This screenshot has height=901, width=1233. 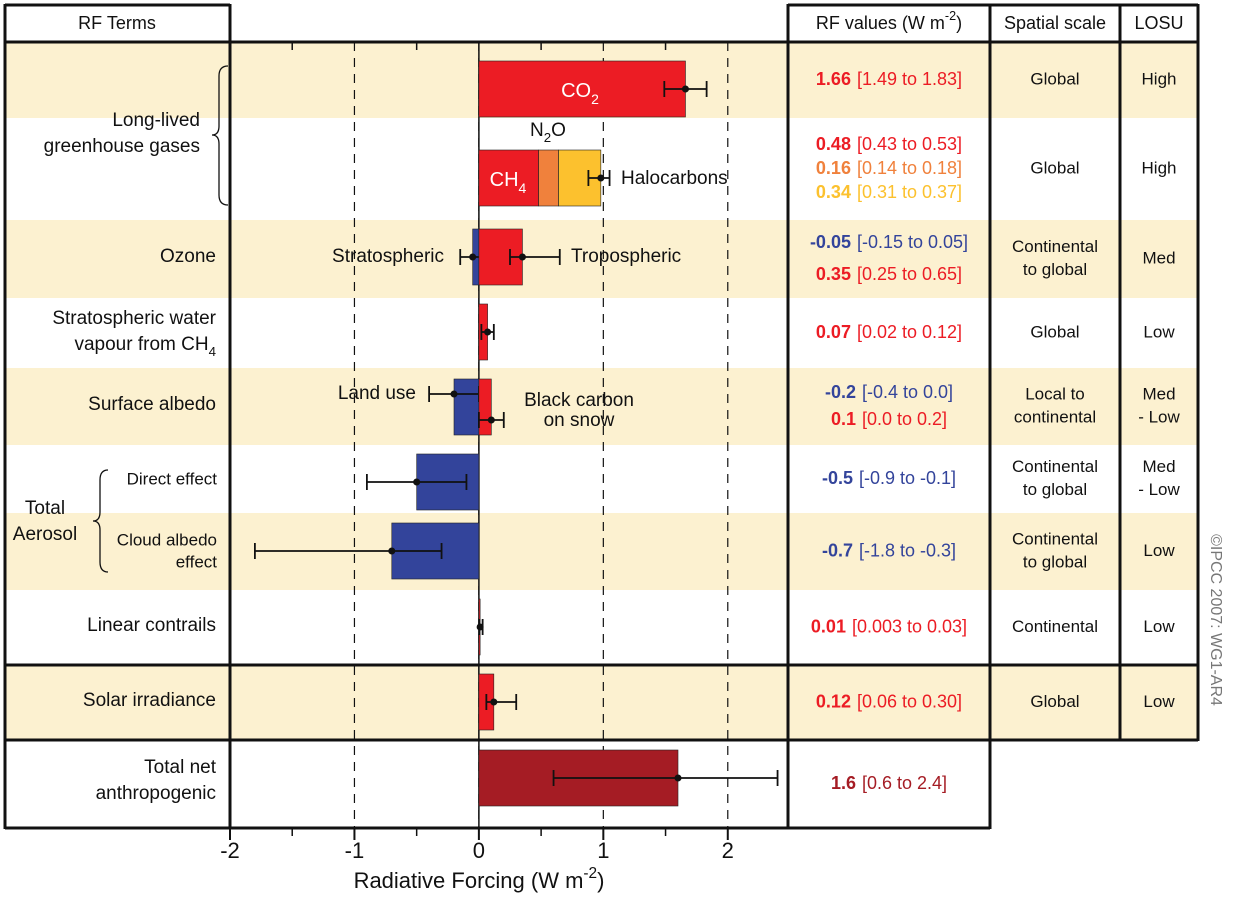 I want to click on rf-value: 0.01 [0.003 to 0.03], so click(x=889, y=626).